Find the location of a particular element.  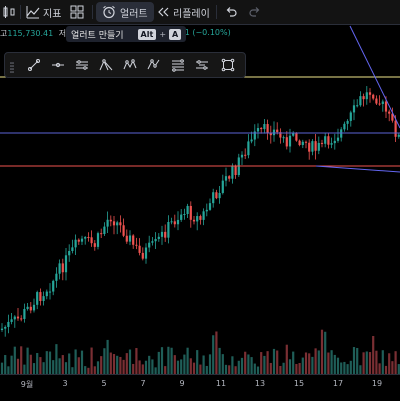

horizontal-ray-tool-icon is located at coordinates (58, 65).